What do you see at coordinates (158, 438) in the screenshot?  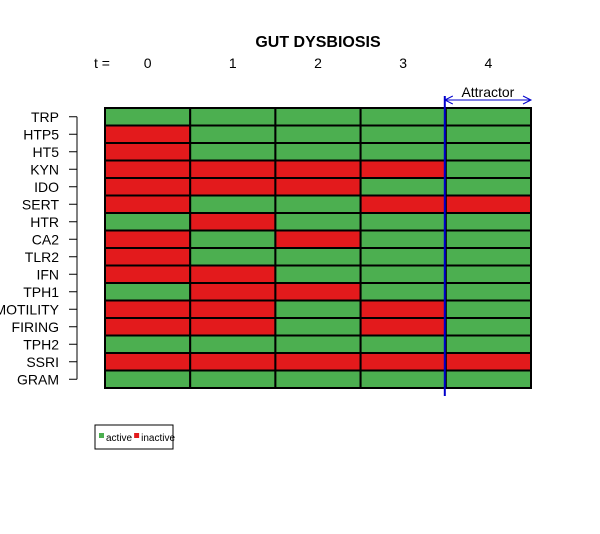 I see `legend-label: inactive` at bounding box center [158, 438].